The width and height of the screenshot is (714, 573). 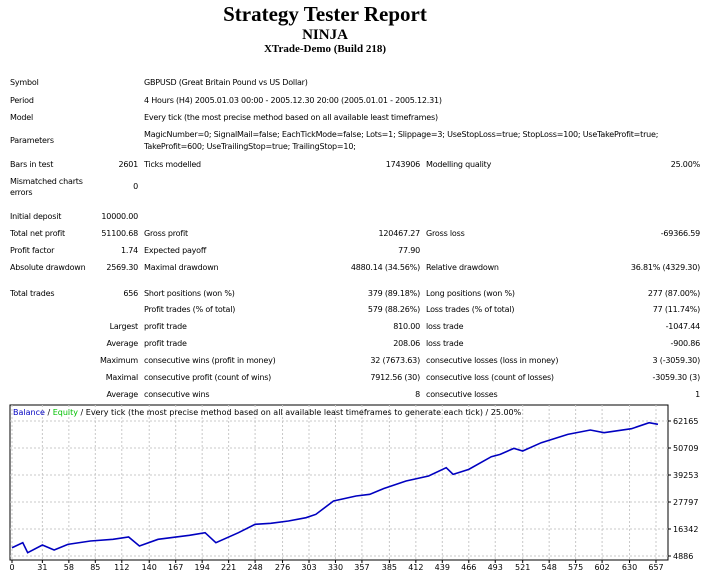 What do you see at coordinates (492, 360) in the screenshot?
I see `max-cons-losses-label: consecutive losses (loss in money)` at bounding box center [492, 360].